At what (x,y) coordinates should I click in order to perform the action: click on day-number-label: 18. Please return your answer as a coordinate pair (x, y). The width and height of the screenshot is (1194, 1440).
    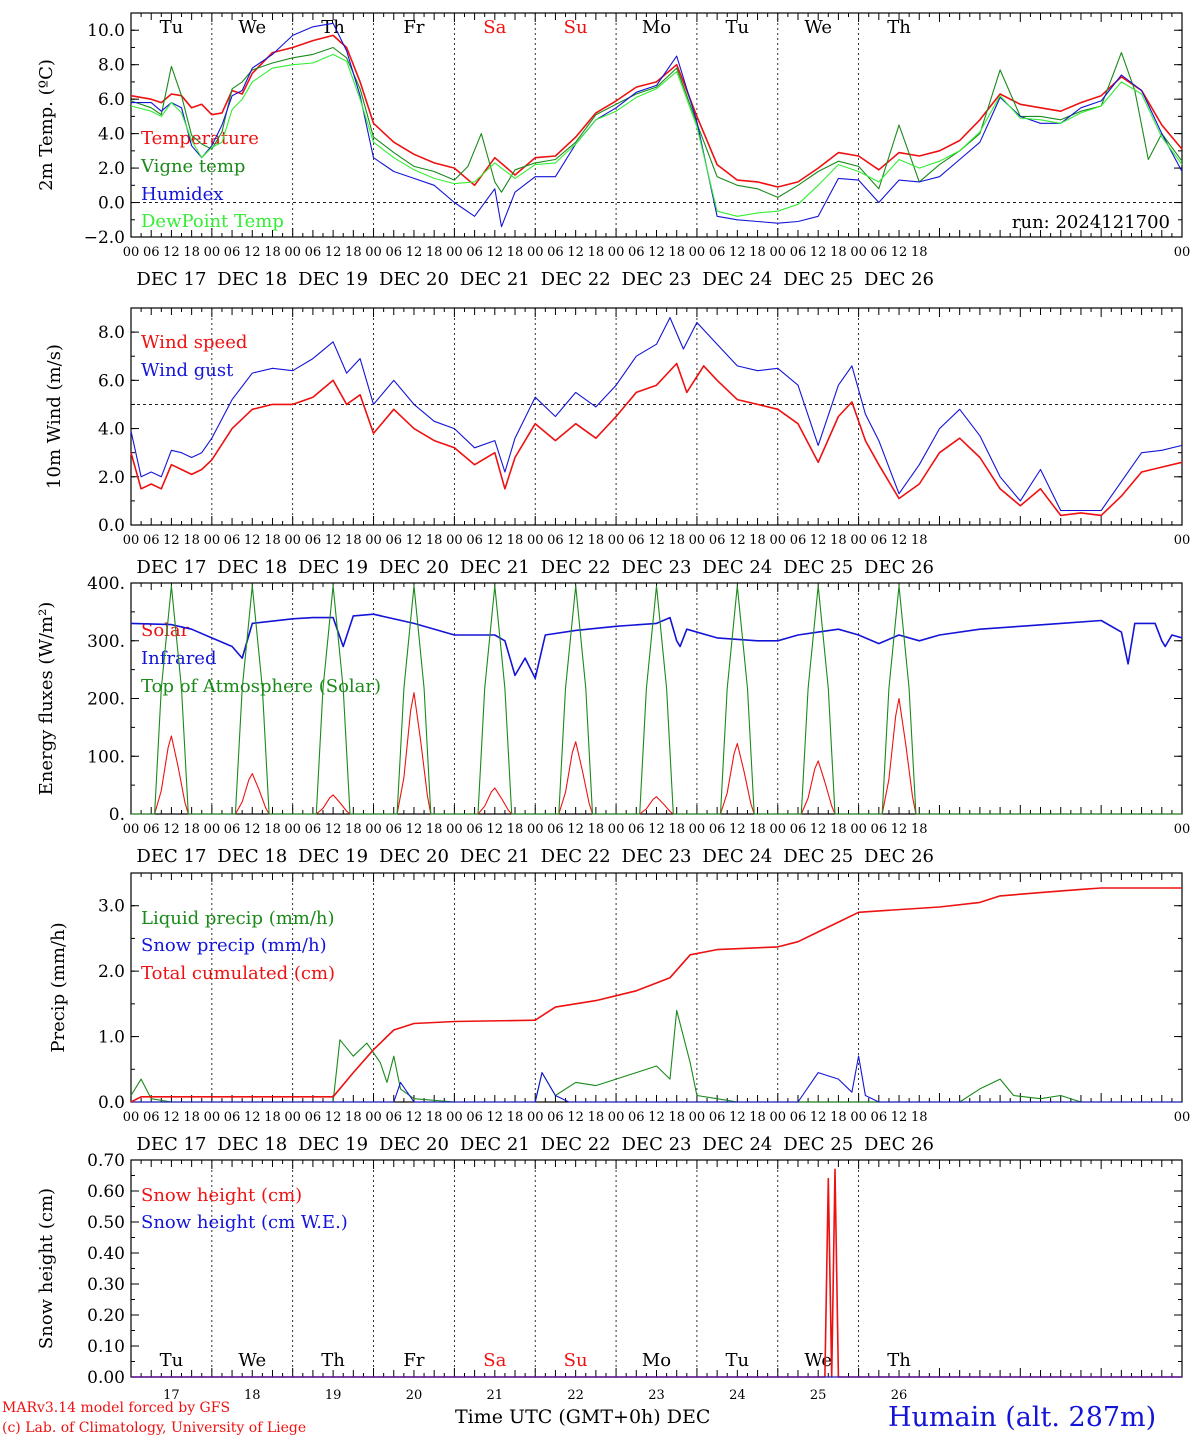
    Looking at the image, I should click on (252, 1395).